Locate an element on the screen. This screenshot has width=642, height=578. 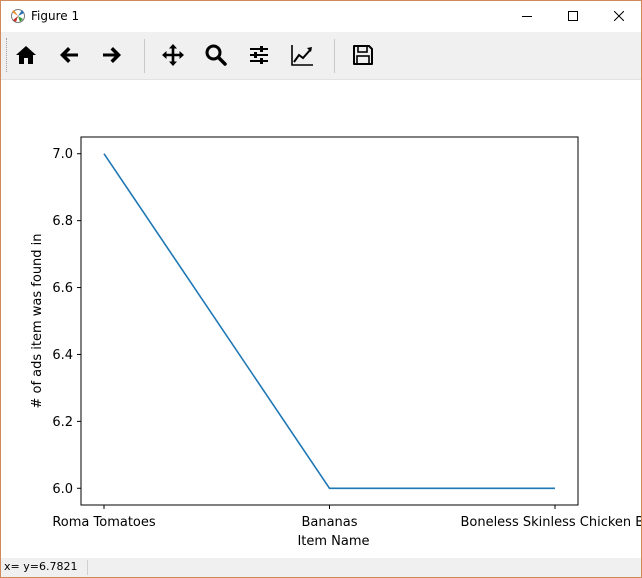
x-tick-label: Roma Tomatoes is located at coordinates (104, 522).